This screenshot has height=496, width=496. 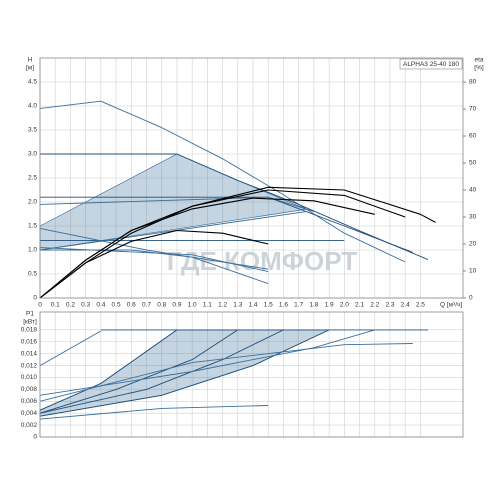 I want to click on y-tick-label: 2.5, so click(x=32, y=178).